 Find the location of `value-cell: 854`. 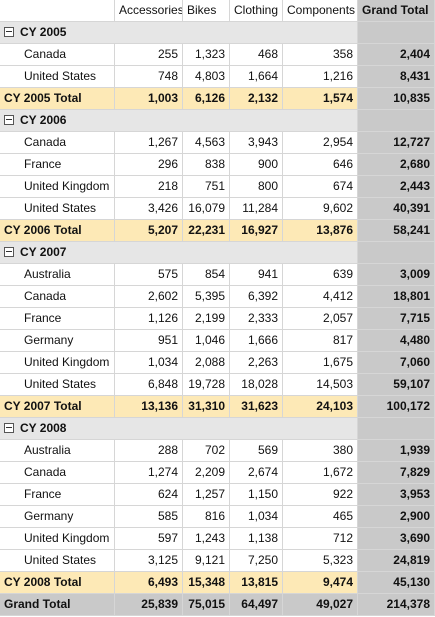

value-cell: 854 is located at coordinates (206, 275).